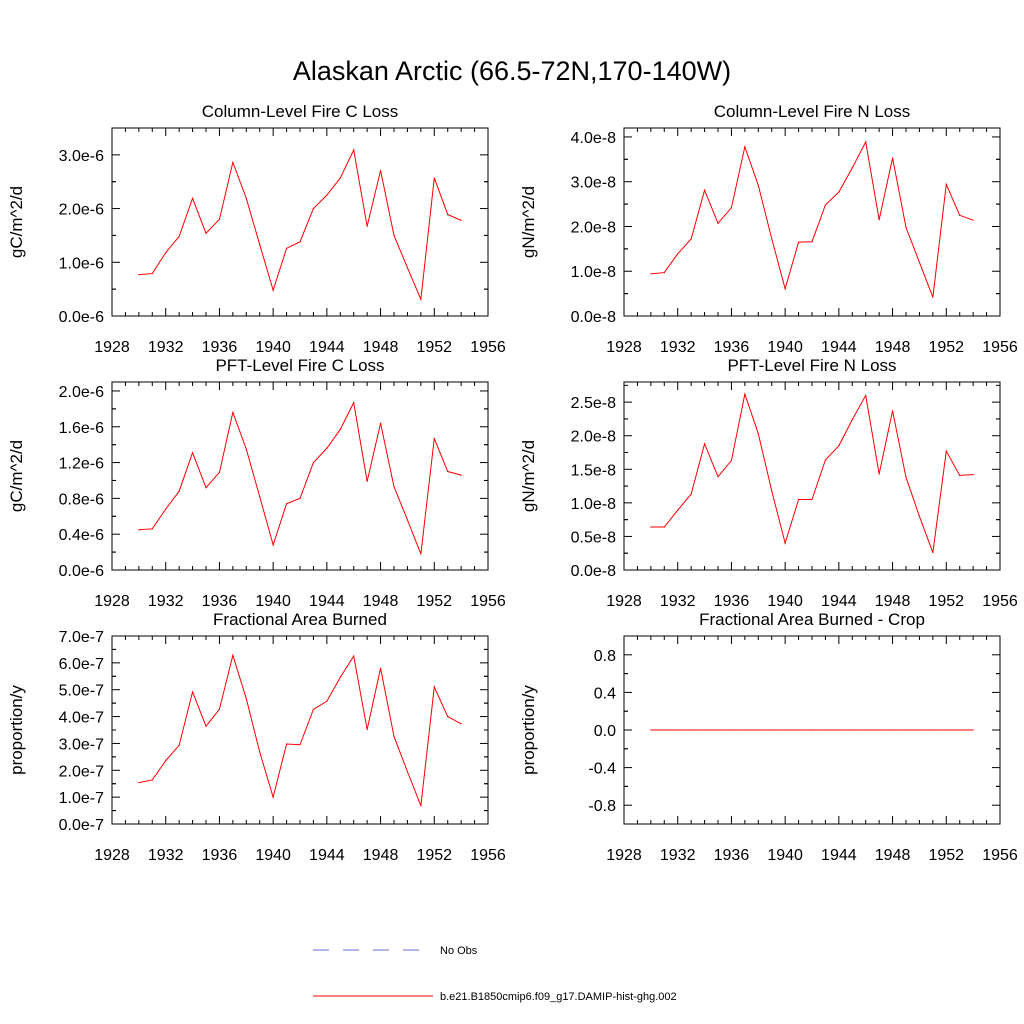 The image size is (1024, 1024). Describe the element at coordinates (81, 156) in the screenshot. I see `y-tick-label: 3.0e-6` at that location.